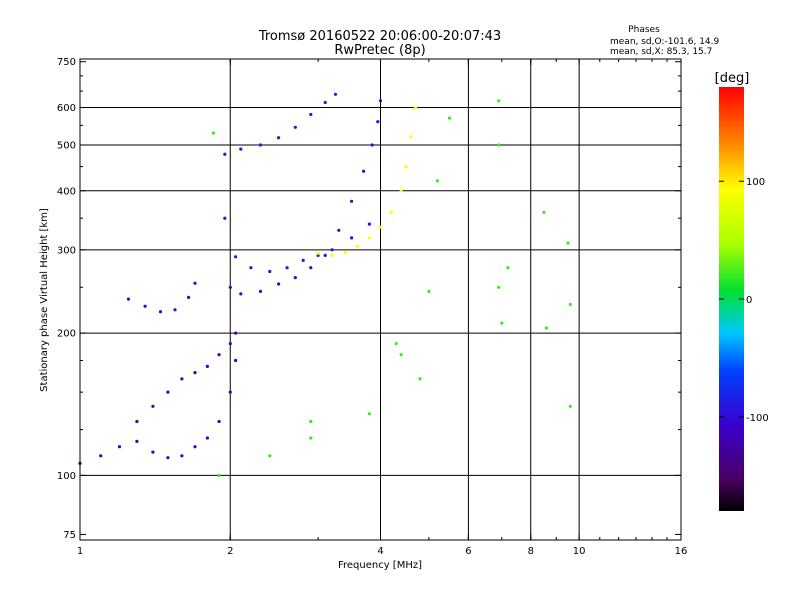  Describe the element at coordinates (379, 36) in the screenshot. I see `chart-title: Tromsø 20160522 20:06:00-20:07:43` at that location.